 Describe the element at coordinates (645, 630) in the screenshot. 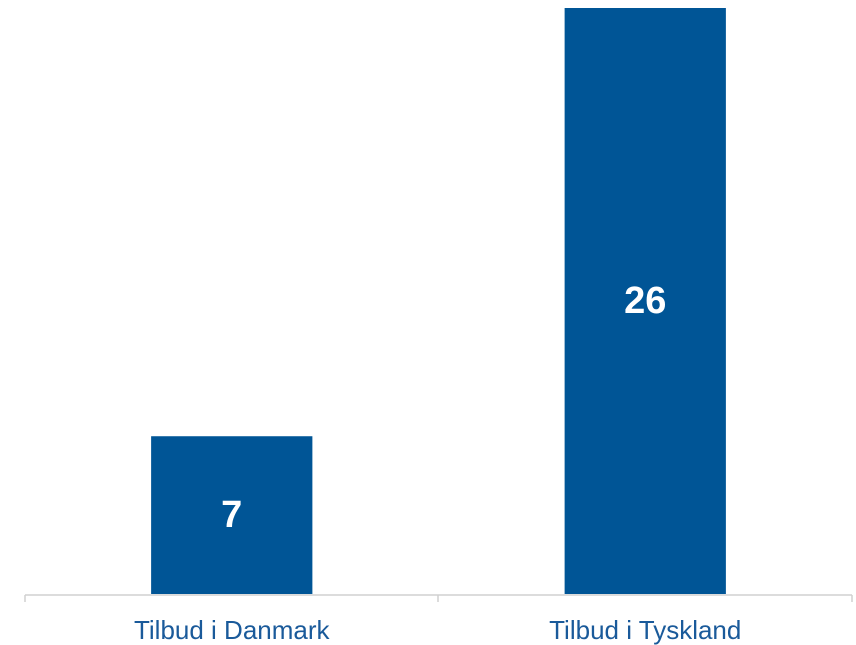

I see `x-tick-label: Tilbud i Tyskland` at that location.